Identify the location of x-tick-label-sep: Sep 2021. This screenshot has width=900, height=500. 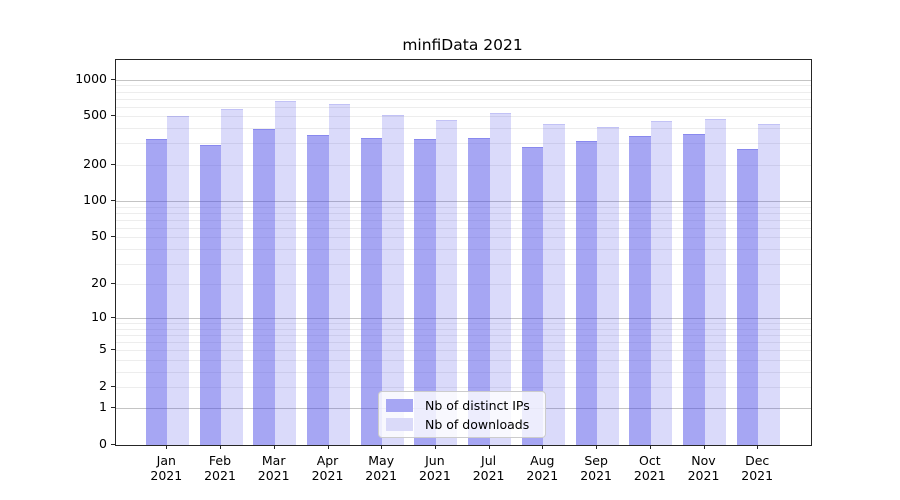
(596, 468).